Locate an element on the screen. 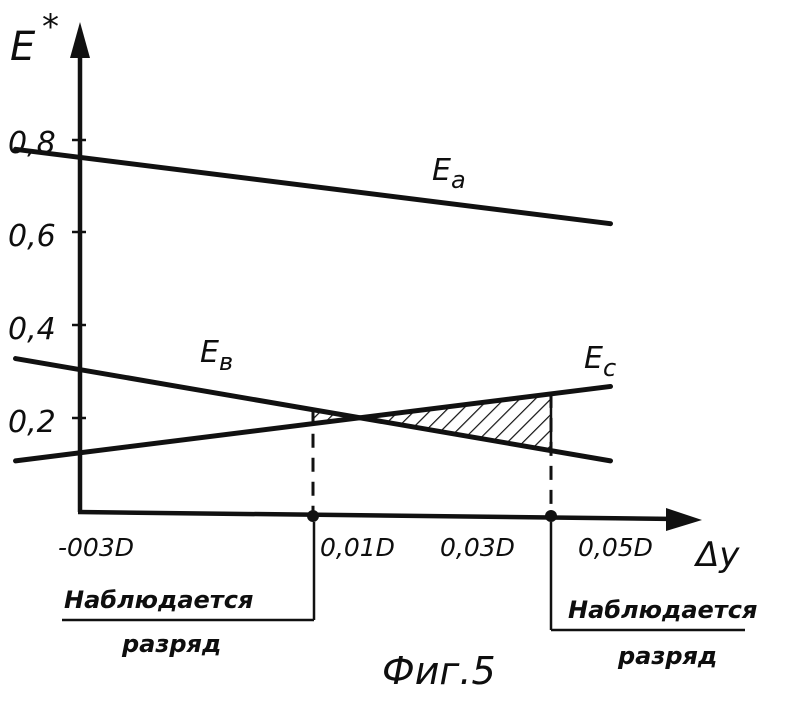 The image size is (800, 708). x-axis-arrow is located at coordinates (684, 519).